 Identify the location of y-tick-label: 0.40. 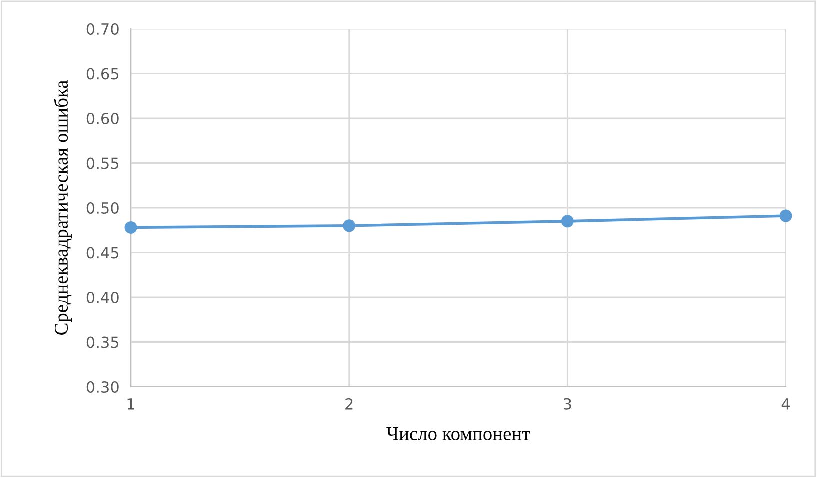
(102, 298).